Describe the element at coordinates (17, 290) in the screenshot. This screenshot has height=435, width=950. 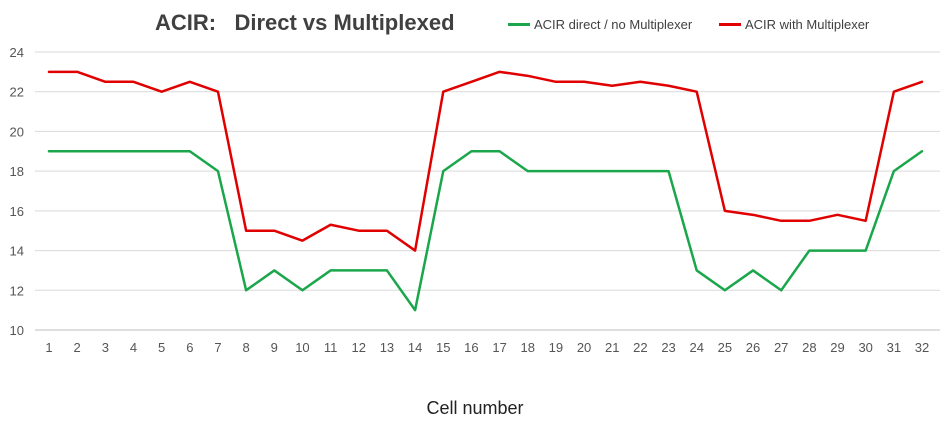
I see `y-tick-label: 12` at that location.